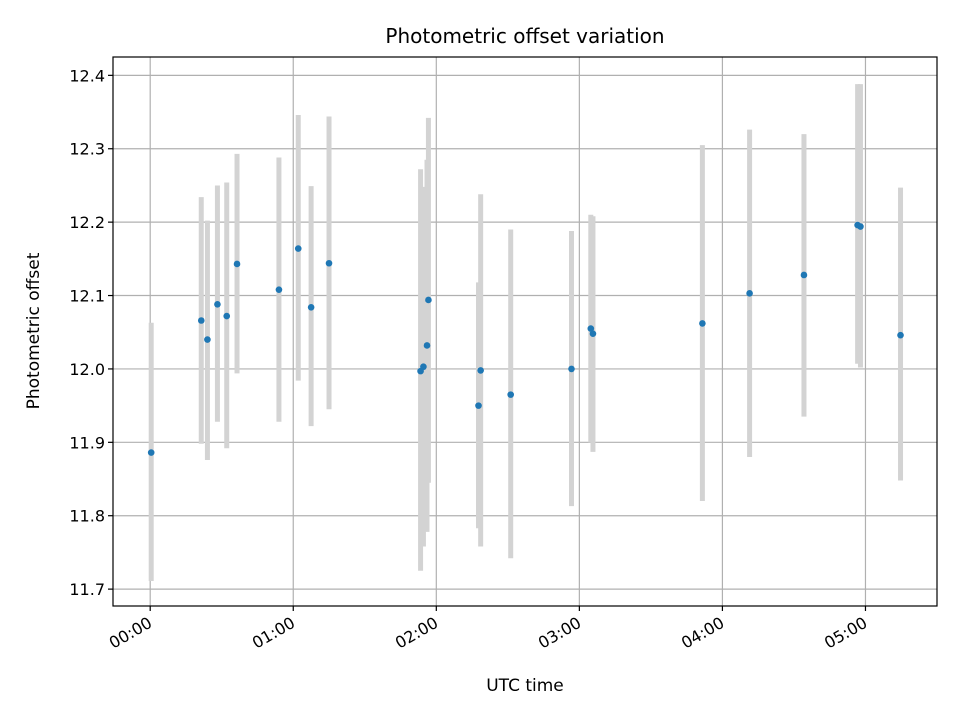 The height and width of the screenshot is (720, 960). Describe the element at coordinates (702, 633) in the screenshot. I see `x-tick-label: 04:00` at that location.